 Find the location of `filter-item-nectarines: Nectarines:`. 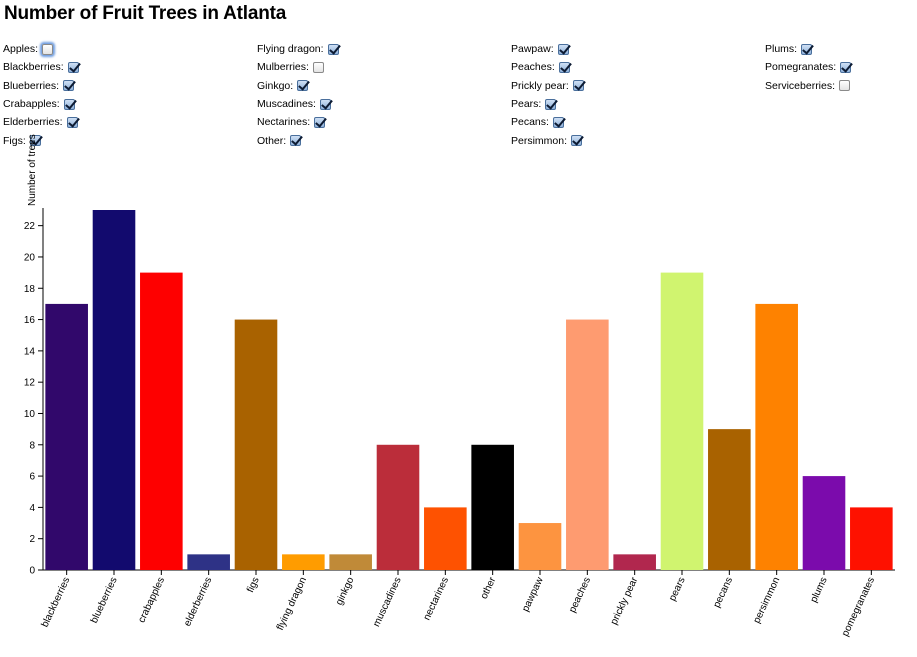

filter-item-nectarines: Nectarines: is located at coordinates (298, 122).